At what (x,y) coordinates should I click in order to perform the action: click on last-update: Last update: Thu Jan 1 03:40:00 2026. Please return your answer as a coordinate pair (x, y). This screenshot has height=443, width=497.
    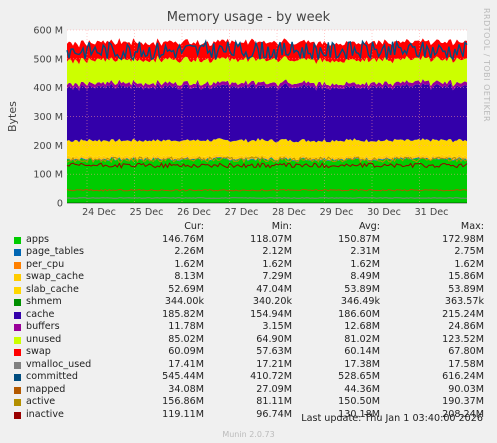
    Looking at the image, I should click on (392, 418).